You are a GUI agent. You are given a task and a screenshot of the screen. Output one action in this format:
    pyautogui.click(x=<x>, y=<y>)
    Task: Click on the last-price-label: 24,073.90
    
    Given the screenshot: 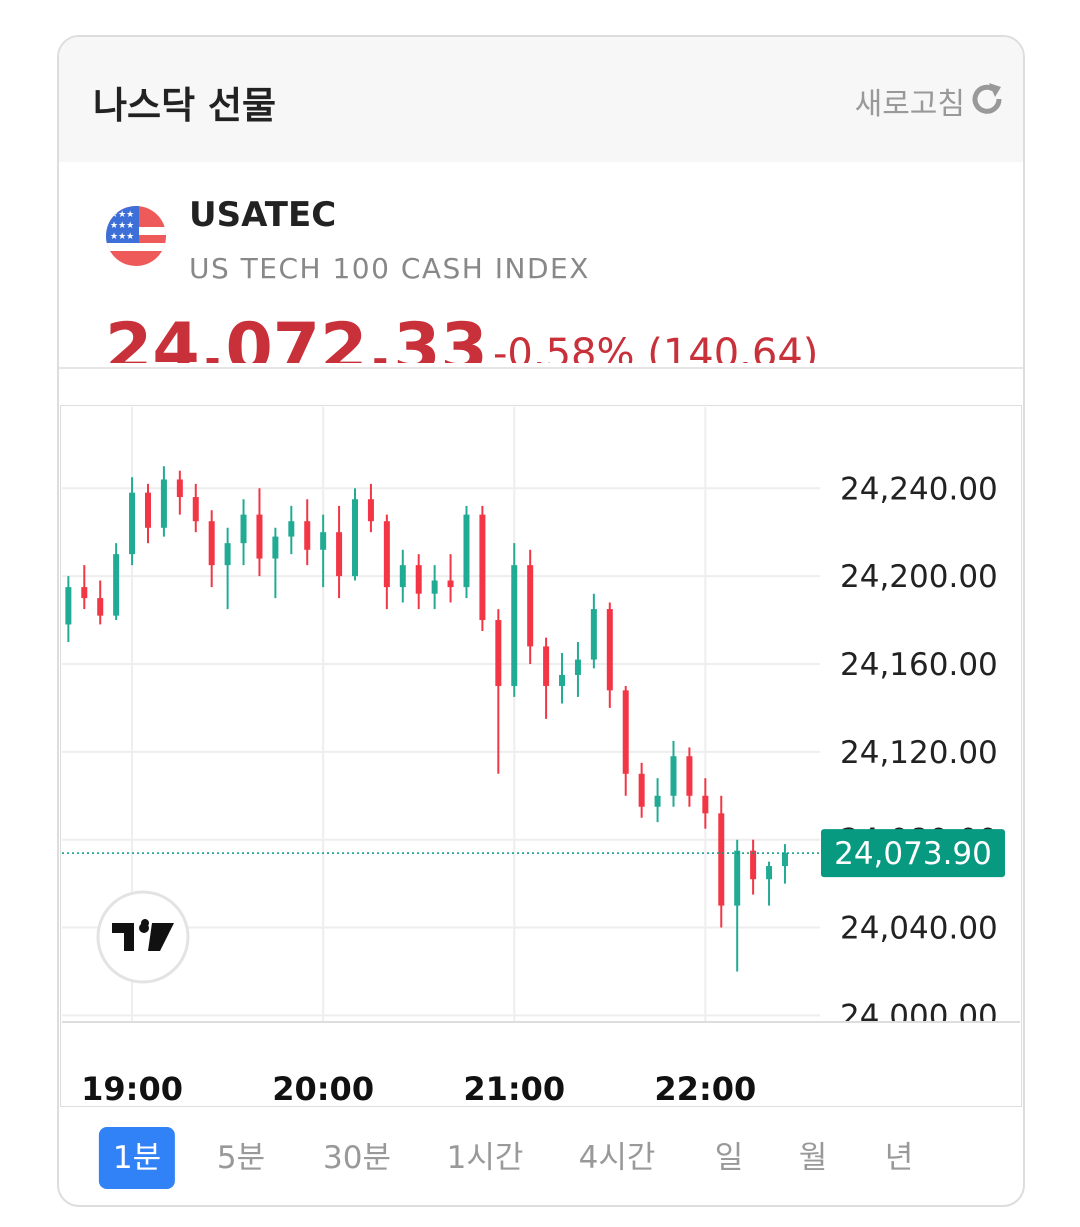 What is the action you would take?
    pyautogui.click(x=913, y=854)
    